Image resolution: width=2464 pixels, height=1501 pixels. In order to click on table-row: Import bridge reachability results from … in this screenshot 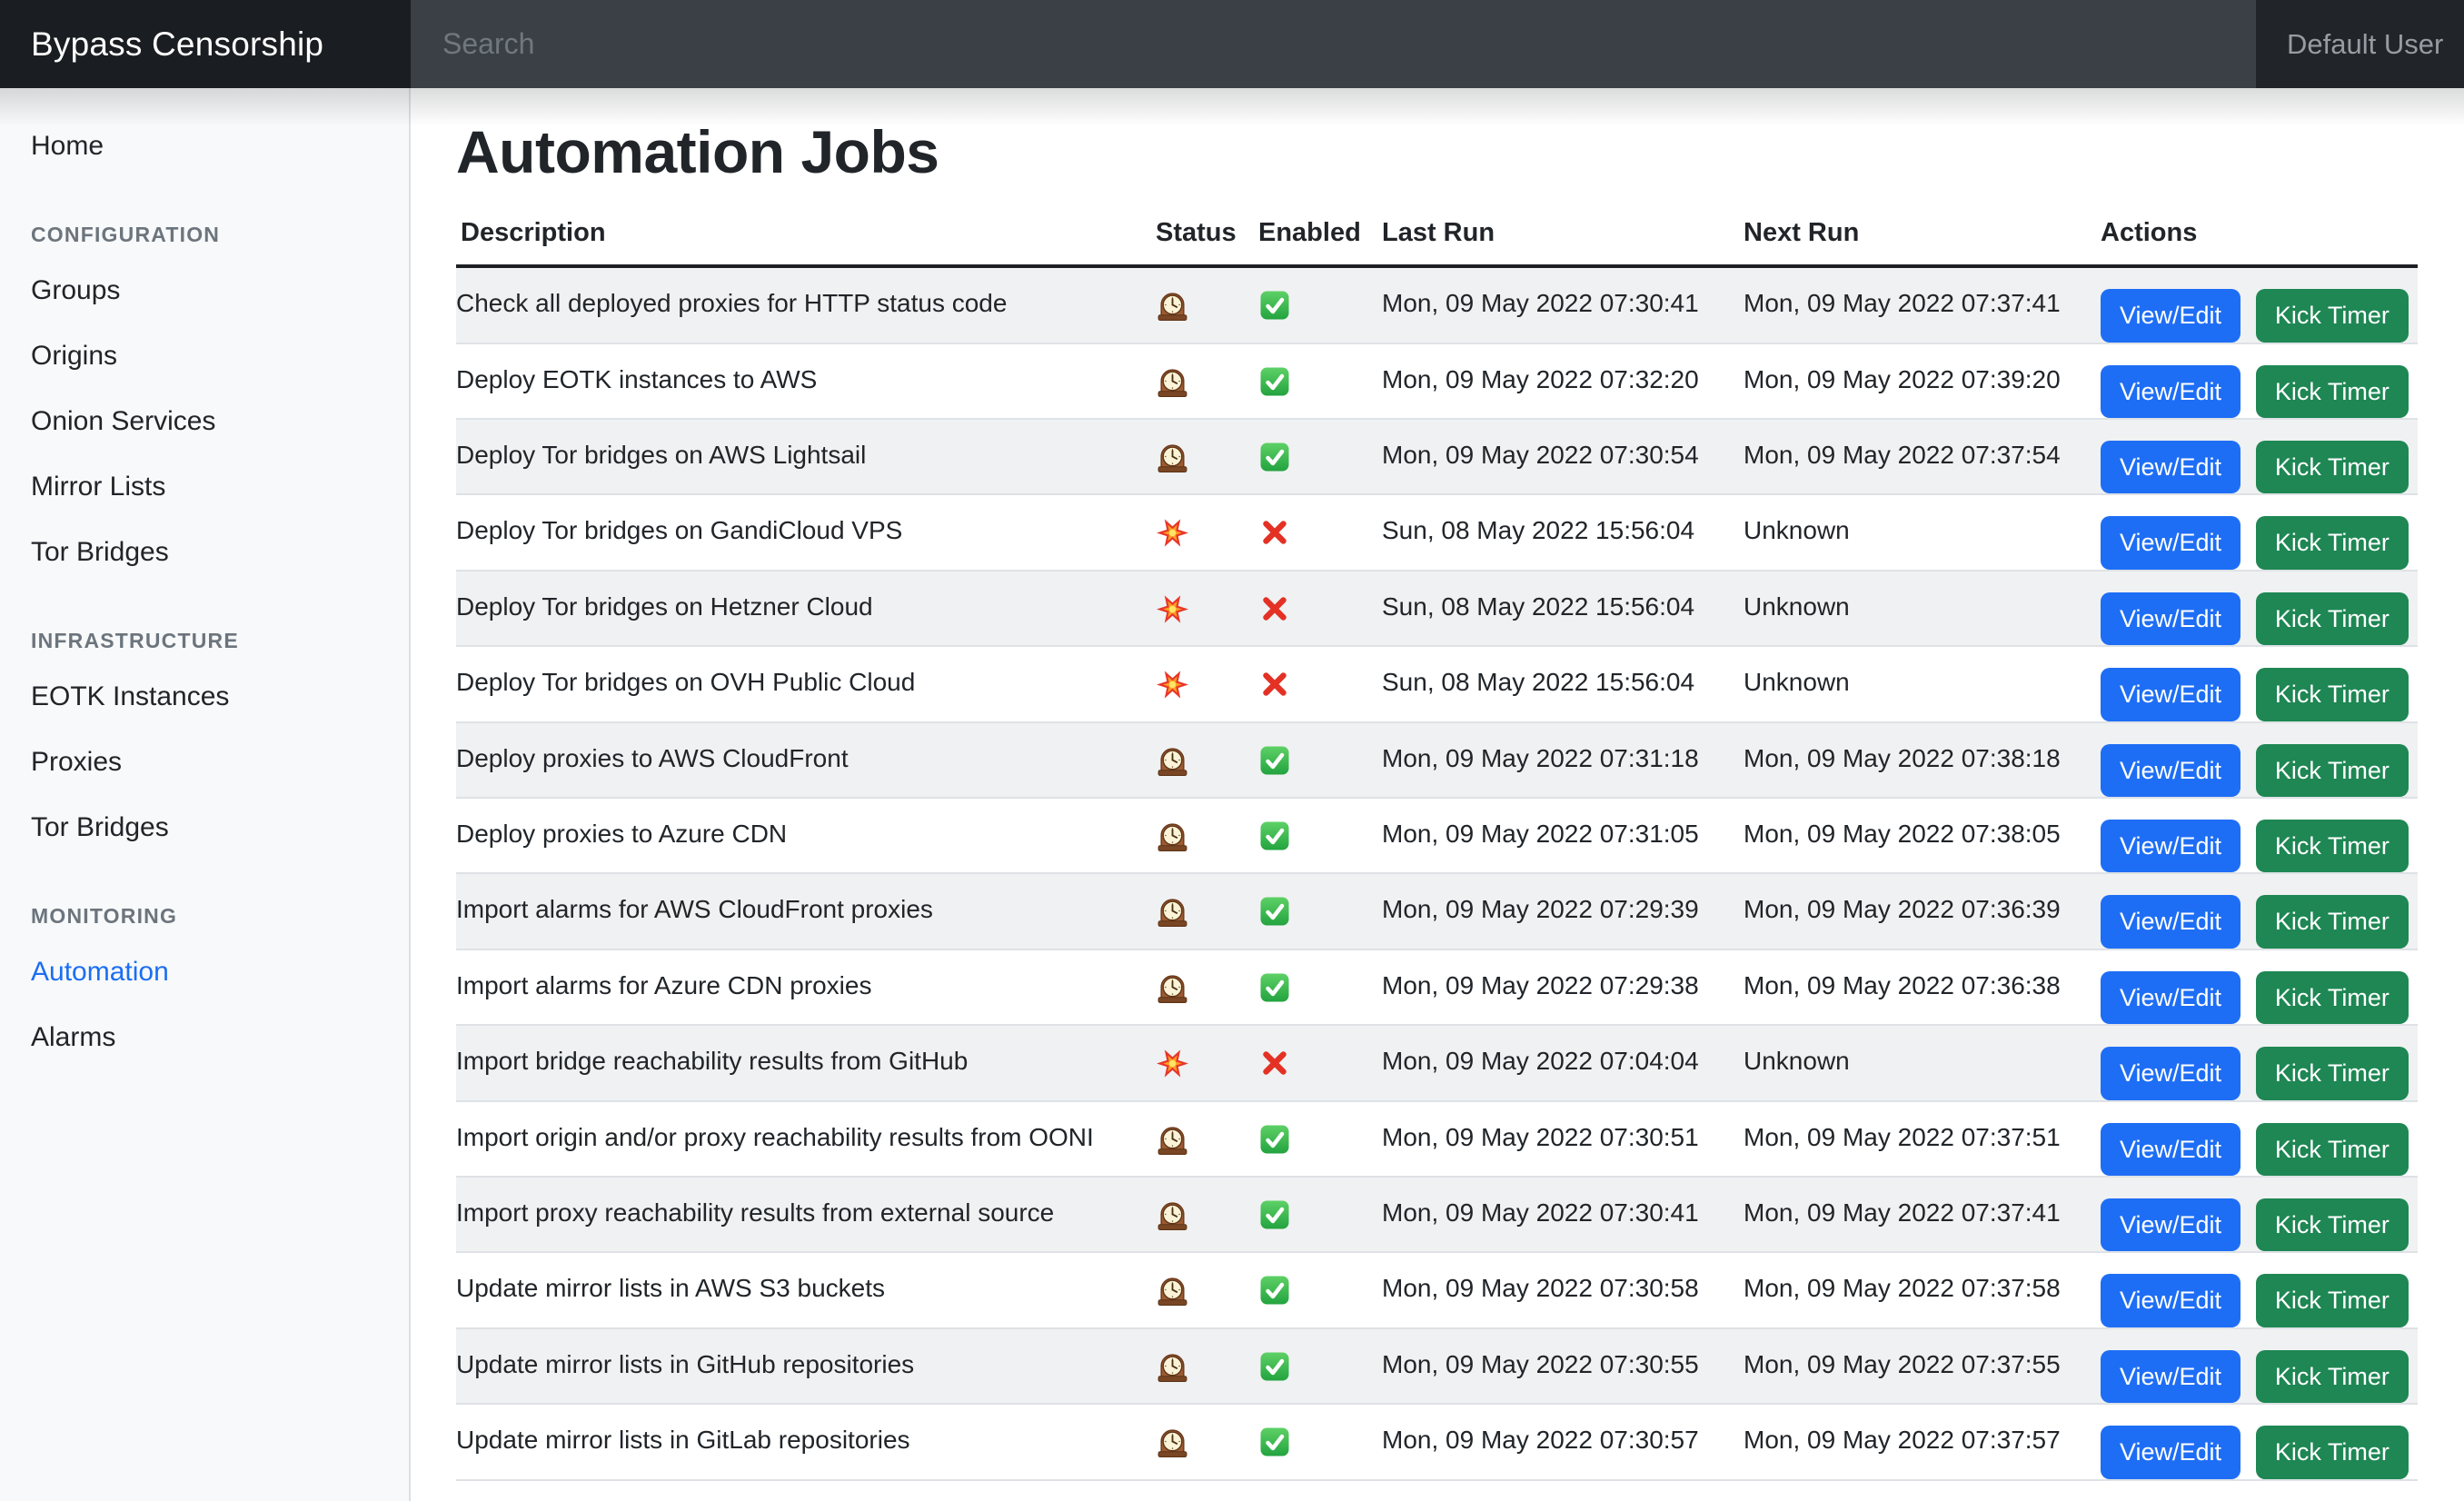, I will do `click(1437, 1063)`.